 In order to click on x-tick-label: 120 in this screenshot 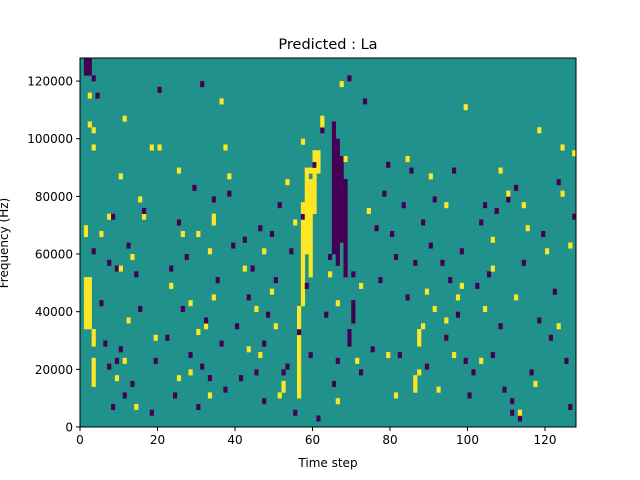, I will do `click(545, 440)`.